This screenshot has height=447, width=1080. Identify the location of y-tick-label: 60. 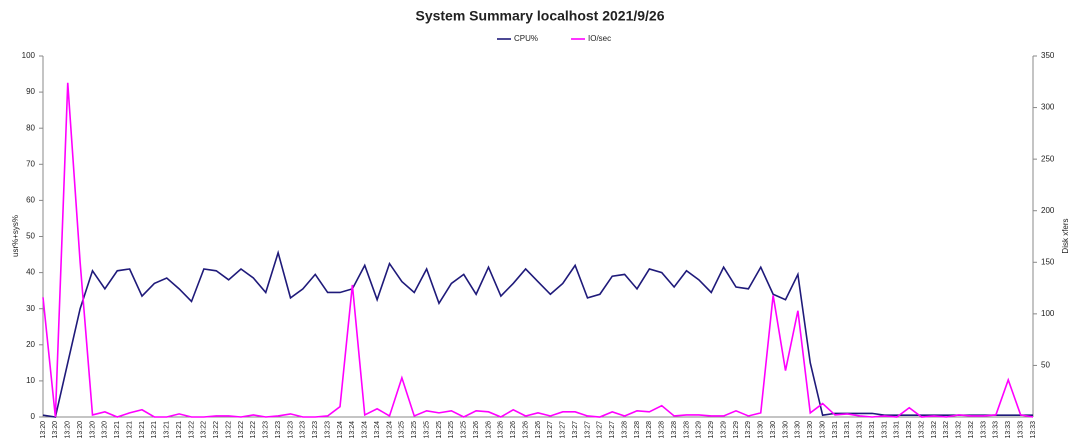
(30, 200).